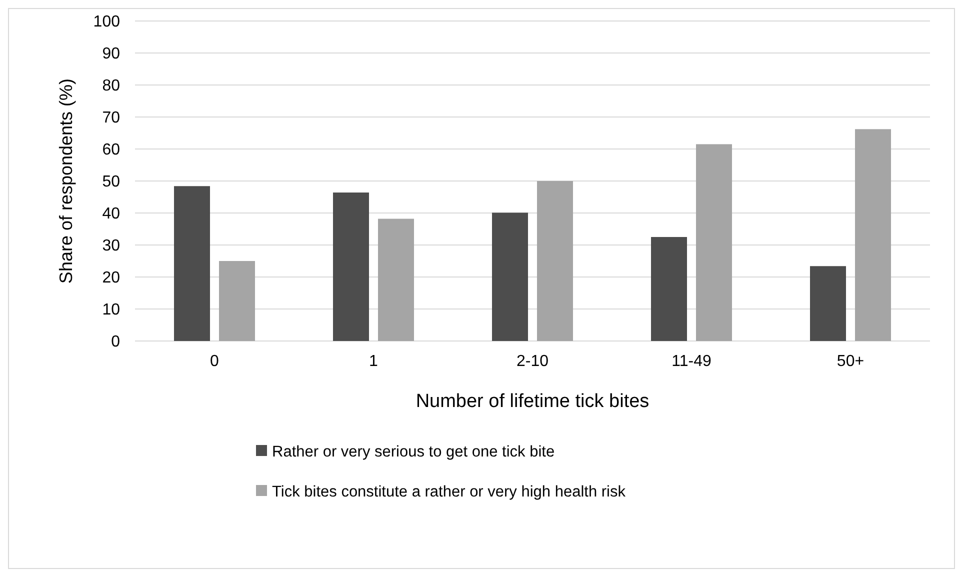  Describe the element at coordinates (115, 342) in the screenshot. I see `y-tick-label: 0` at that location.